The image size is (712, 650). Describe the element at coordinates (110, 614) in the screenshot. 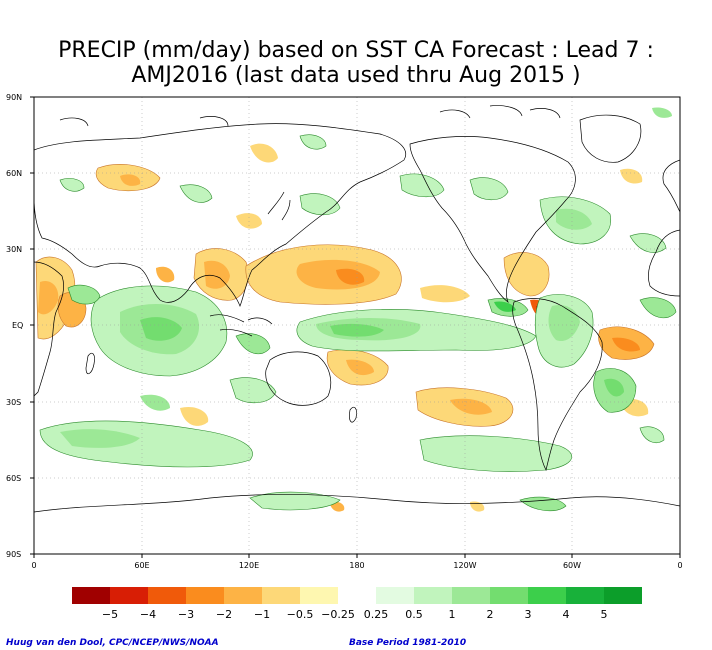

I see `colorbar-label: −5` at that location.